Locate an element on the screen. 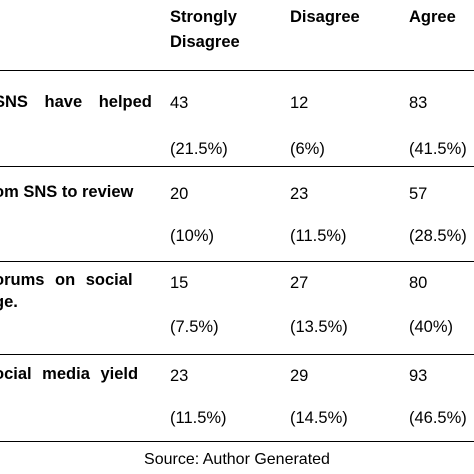 This screenshot has width=474, height=474. table-cell: 93 is located at coordinates (418, 376).